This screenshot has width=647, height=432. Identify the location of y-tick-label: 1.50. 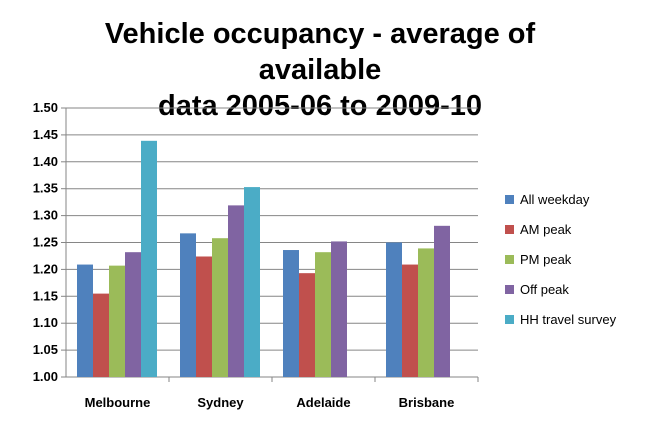
(45, 107).